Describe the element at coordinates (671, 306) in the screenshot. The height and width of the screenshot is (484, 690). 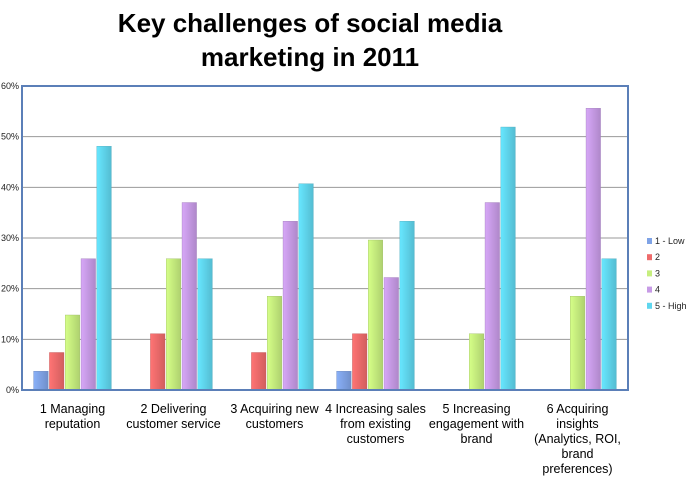
I see `legend-label: 5 - High` at that location.